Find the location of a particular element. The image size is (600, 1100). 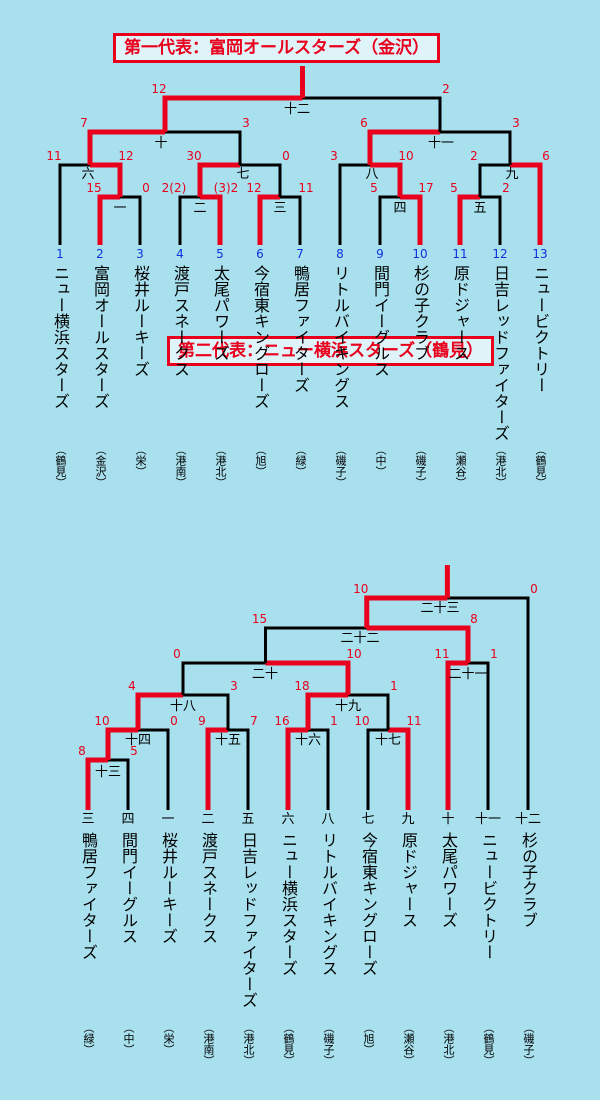

bracket1-game-2-right-score: 11 is located at coordinates (305, 188).